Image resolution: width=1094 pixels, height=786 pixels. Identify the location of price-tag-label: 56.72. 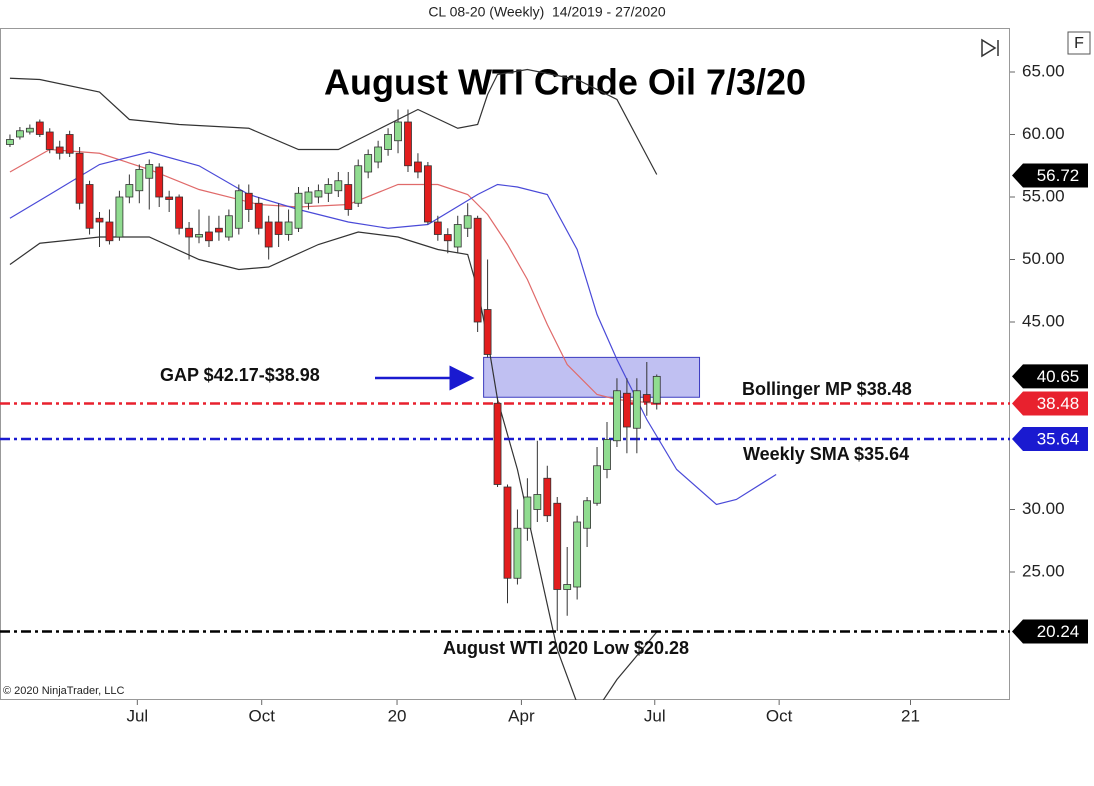
(1058, 175).